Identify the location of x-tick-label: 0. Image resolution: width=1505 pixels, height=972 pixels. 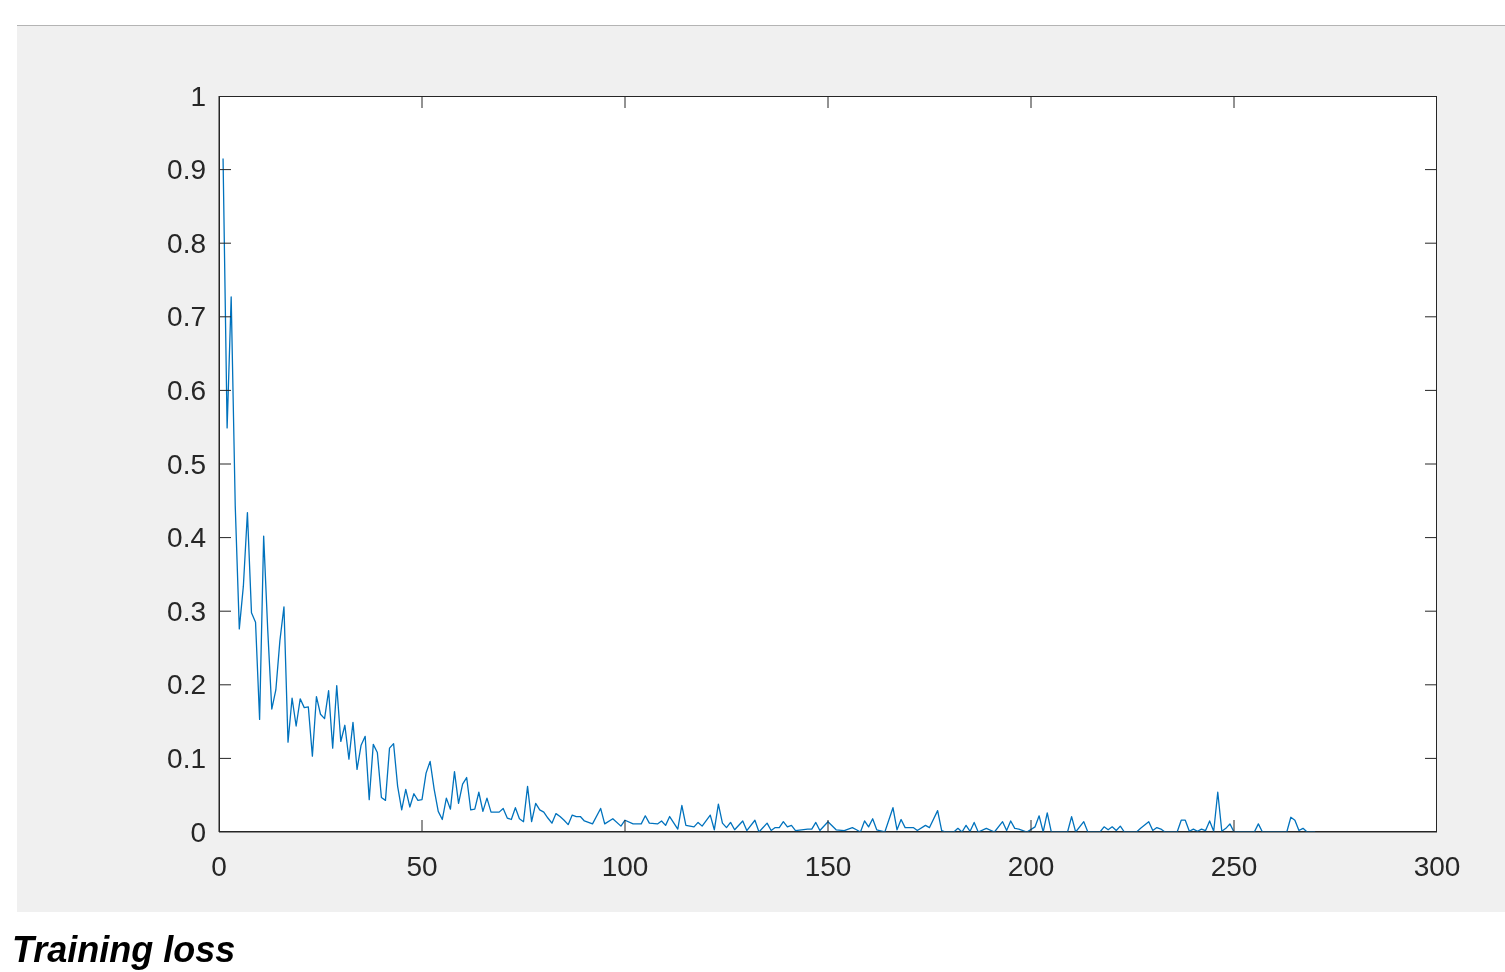
(219, 866).